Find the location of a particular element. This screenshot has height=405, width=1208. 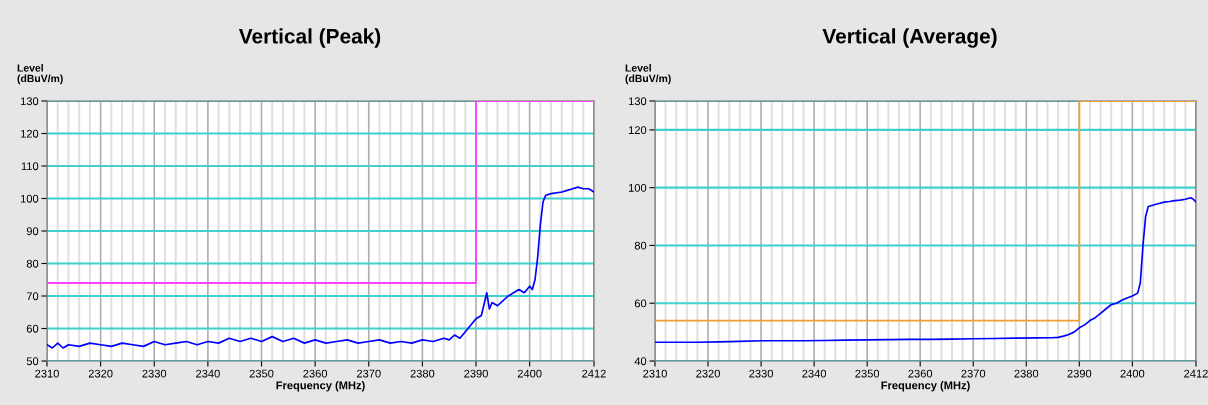

y-tick-label: 70 is located at coordinates (32, 296).